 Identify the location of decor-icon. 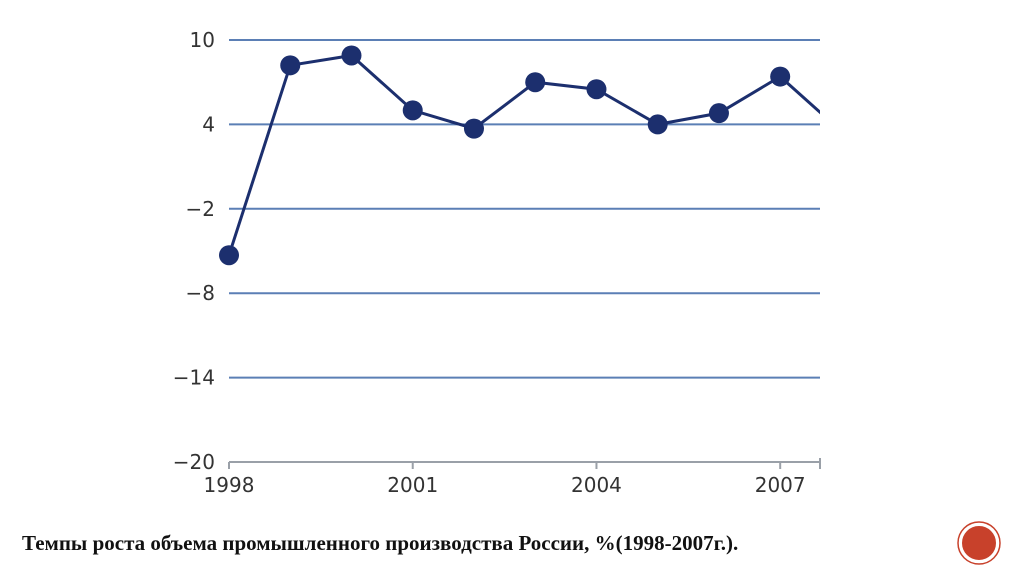
(979, 543).